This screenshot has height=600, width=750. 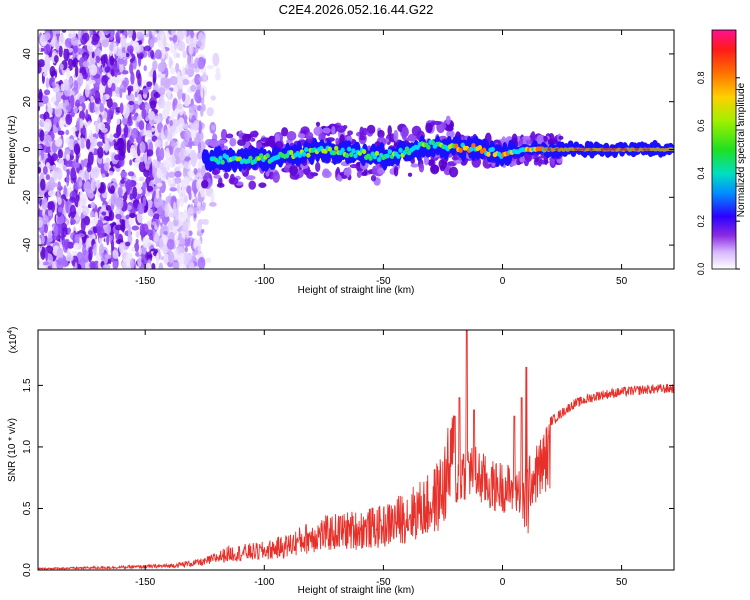 I want to click on colorbar-tick-label: 0.0, so click(x=701, y=269).